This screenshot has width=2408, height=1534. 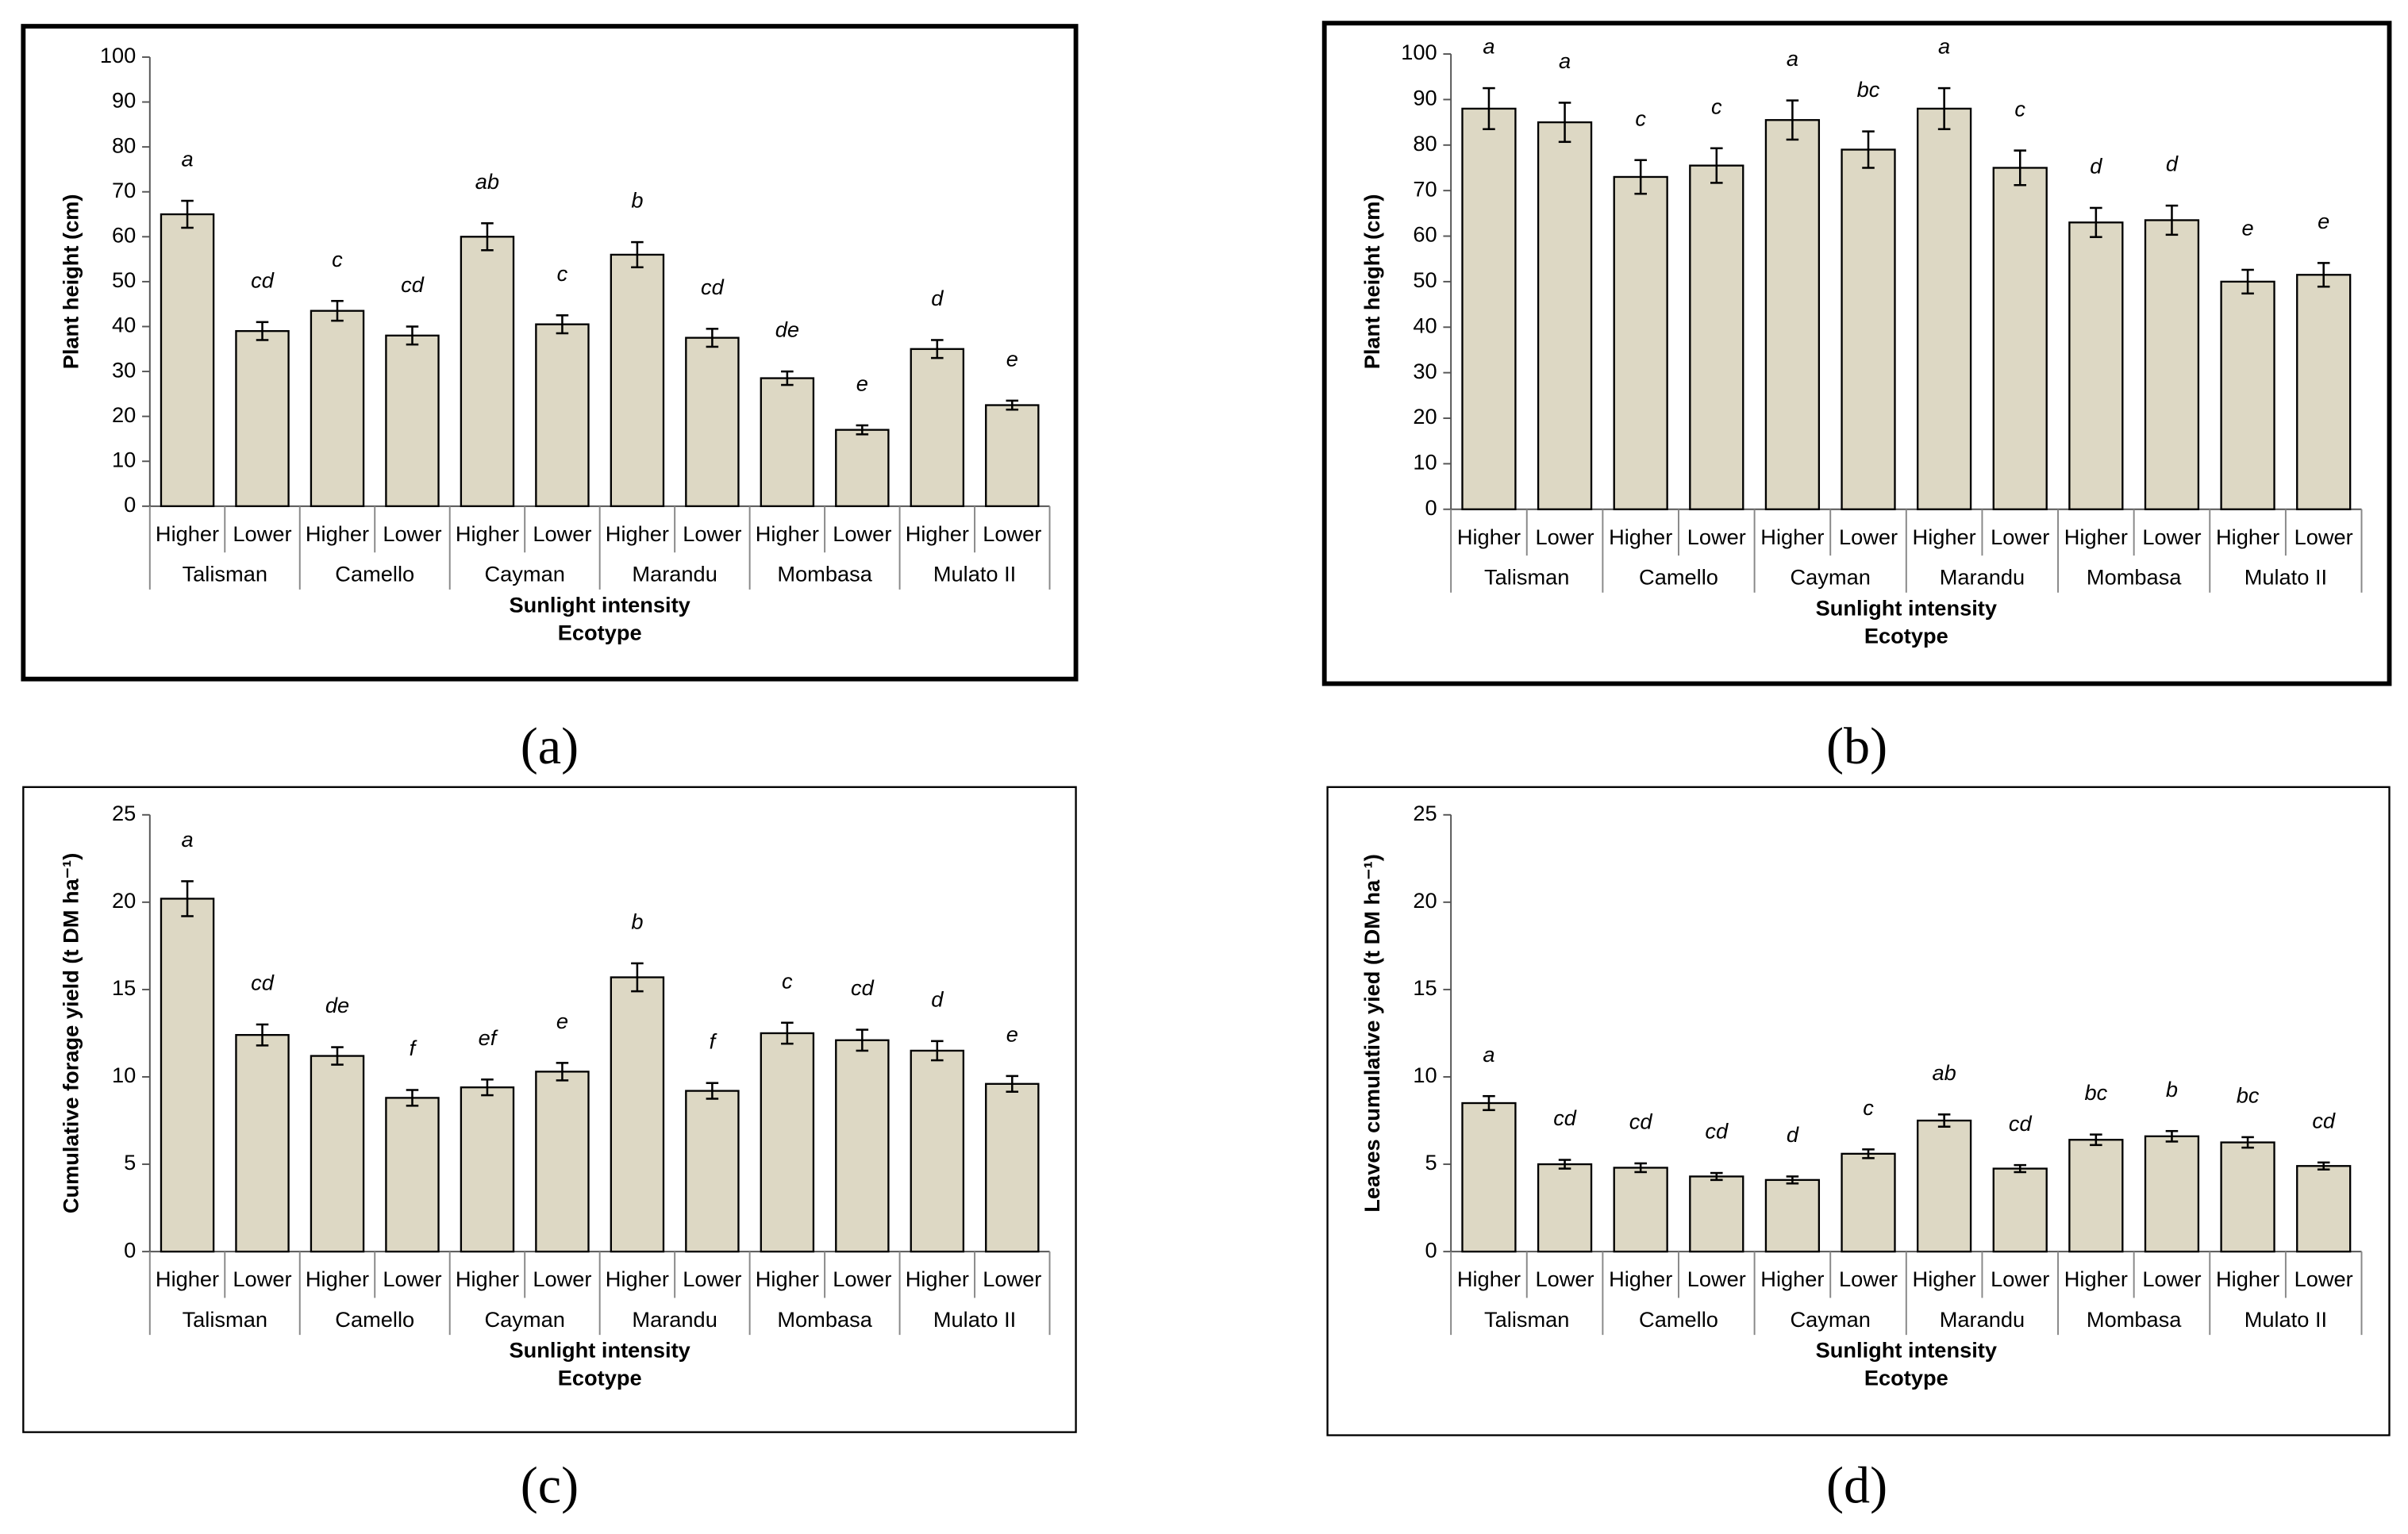 What do you see at coordinates (1425, 188) in the screenshot?
I see `y-tick-label: 70` at bounding box center [1425, 188].